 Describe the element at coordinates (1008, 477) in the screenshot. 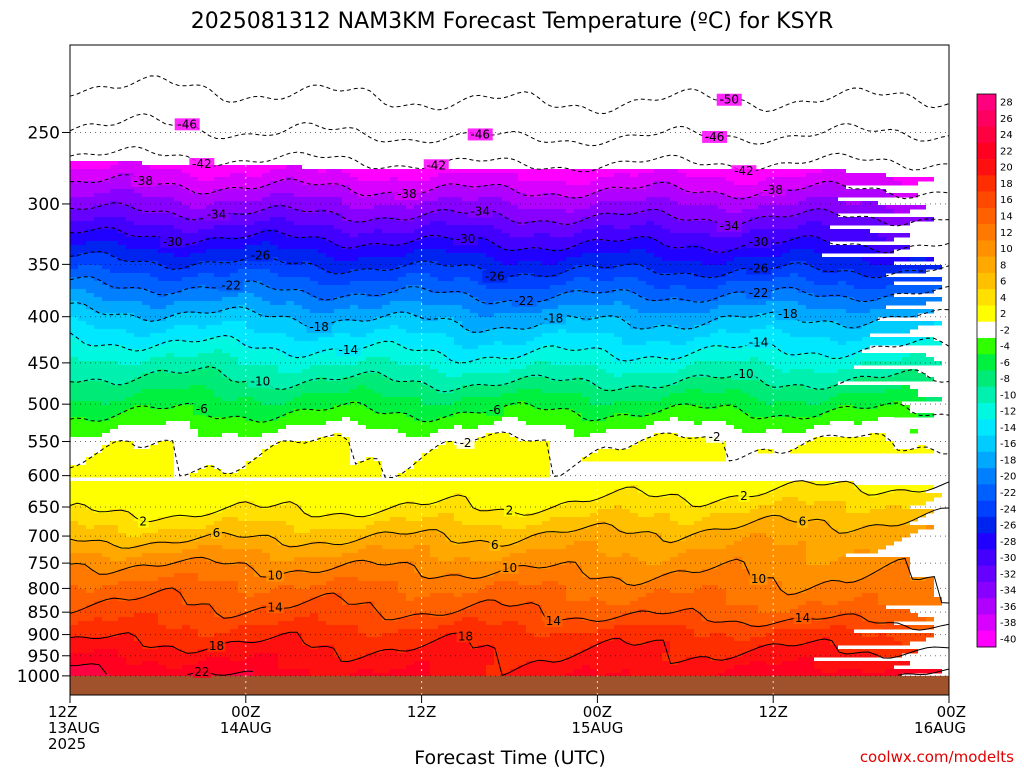

I see `colorbar-label: -20` at that location.